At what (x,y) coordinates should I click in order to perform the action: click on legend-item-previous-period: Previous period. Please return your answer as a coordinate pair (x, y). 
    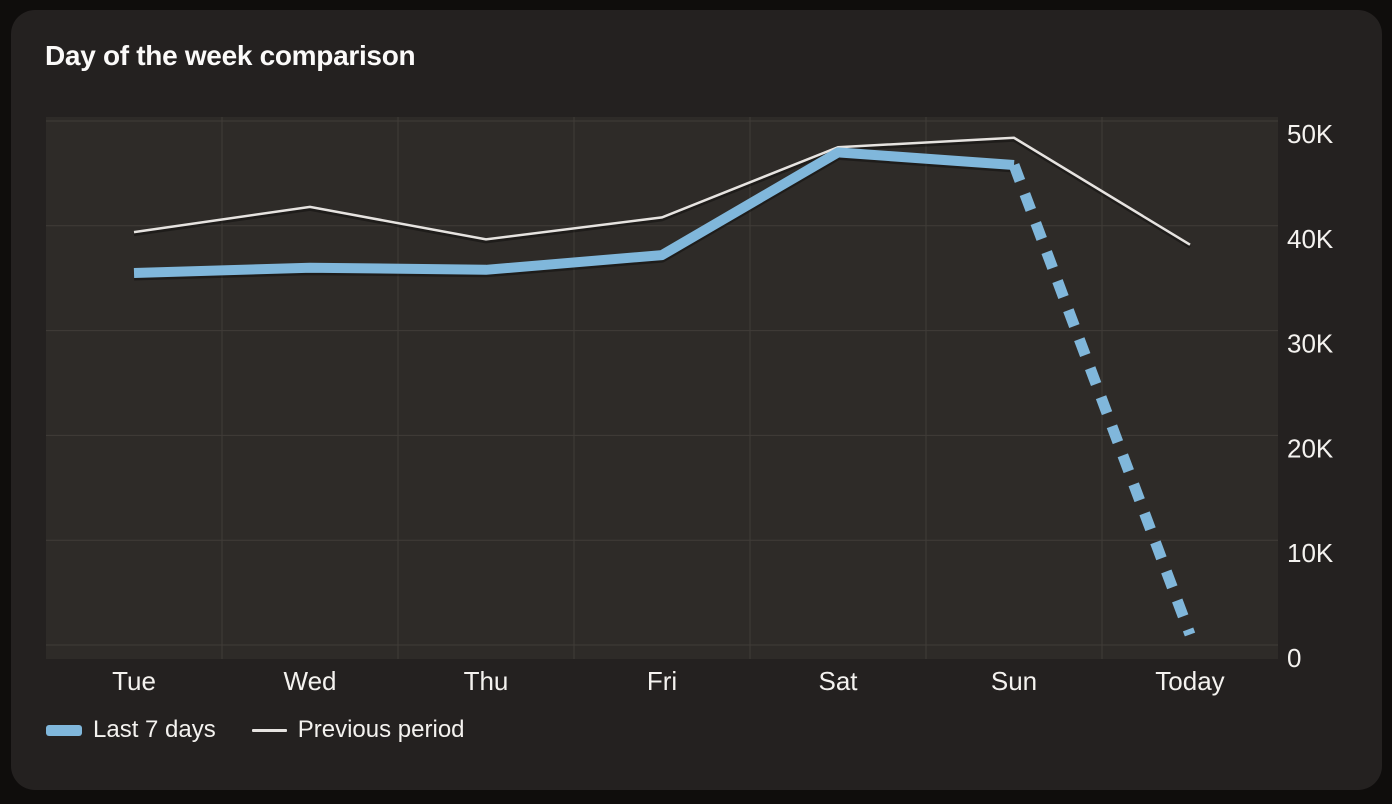
    Looking at the image, I should click on (358, 730).